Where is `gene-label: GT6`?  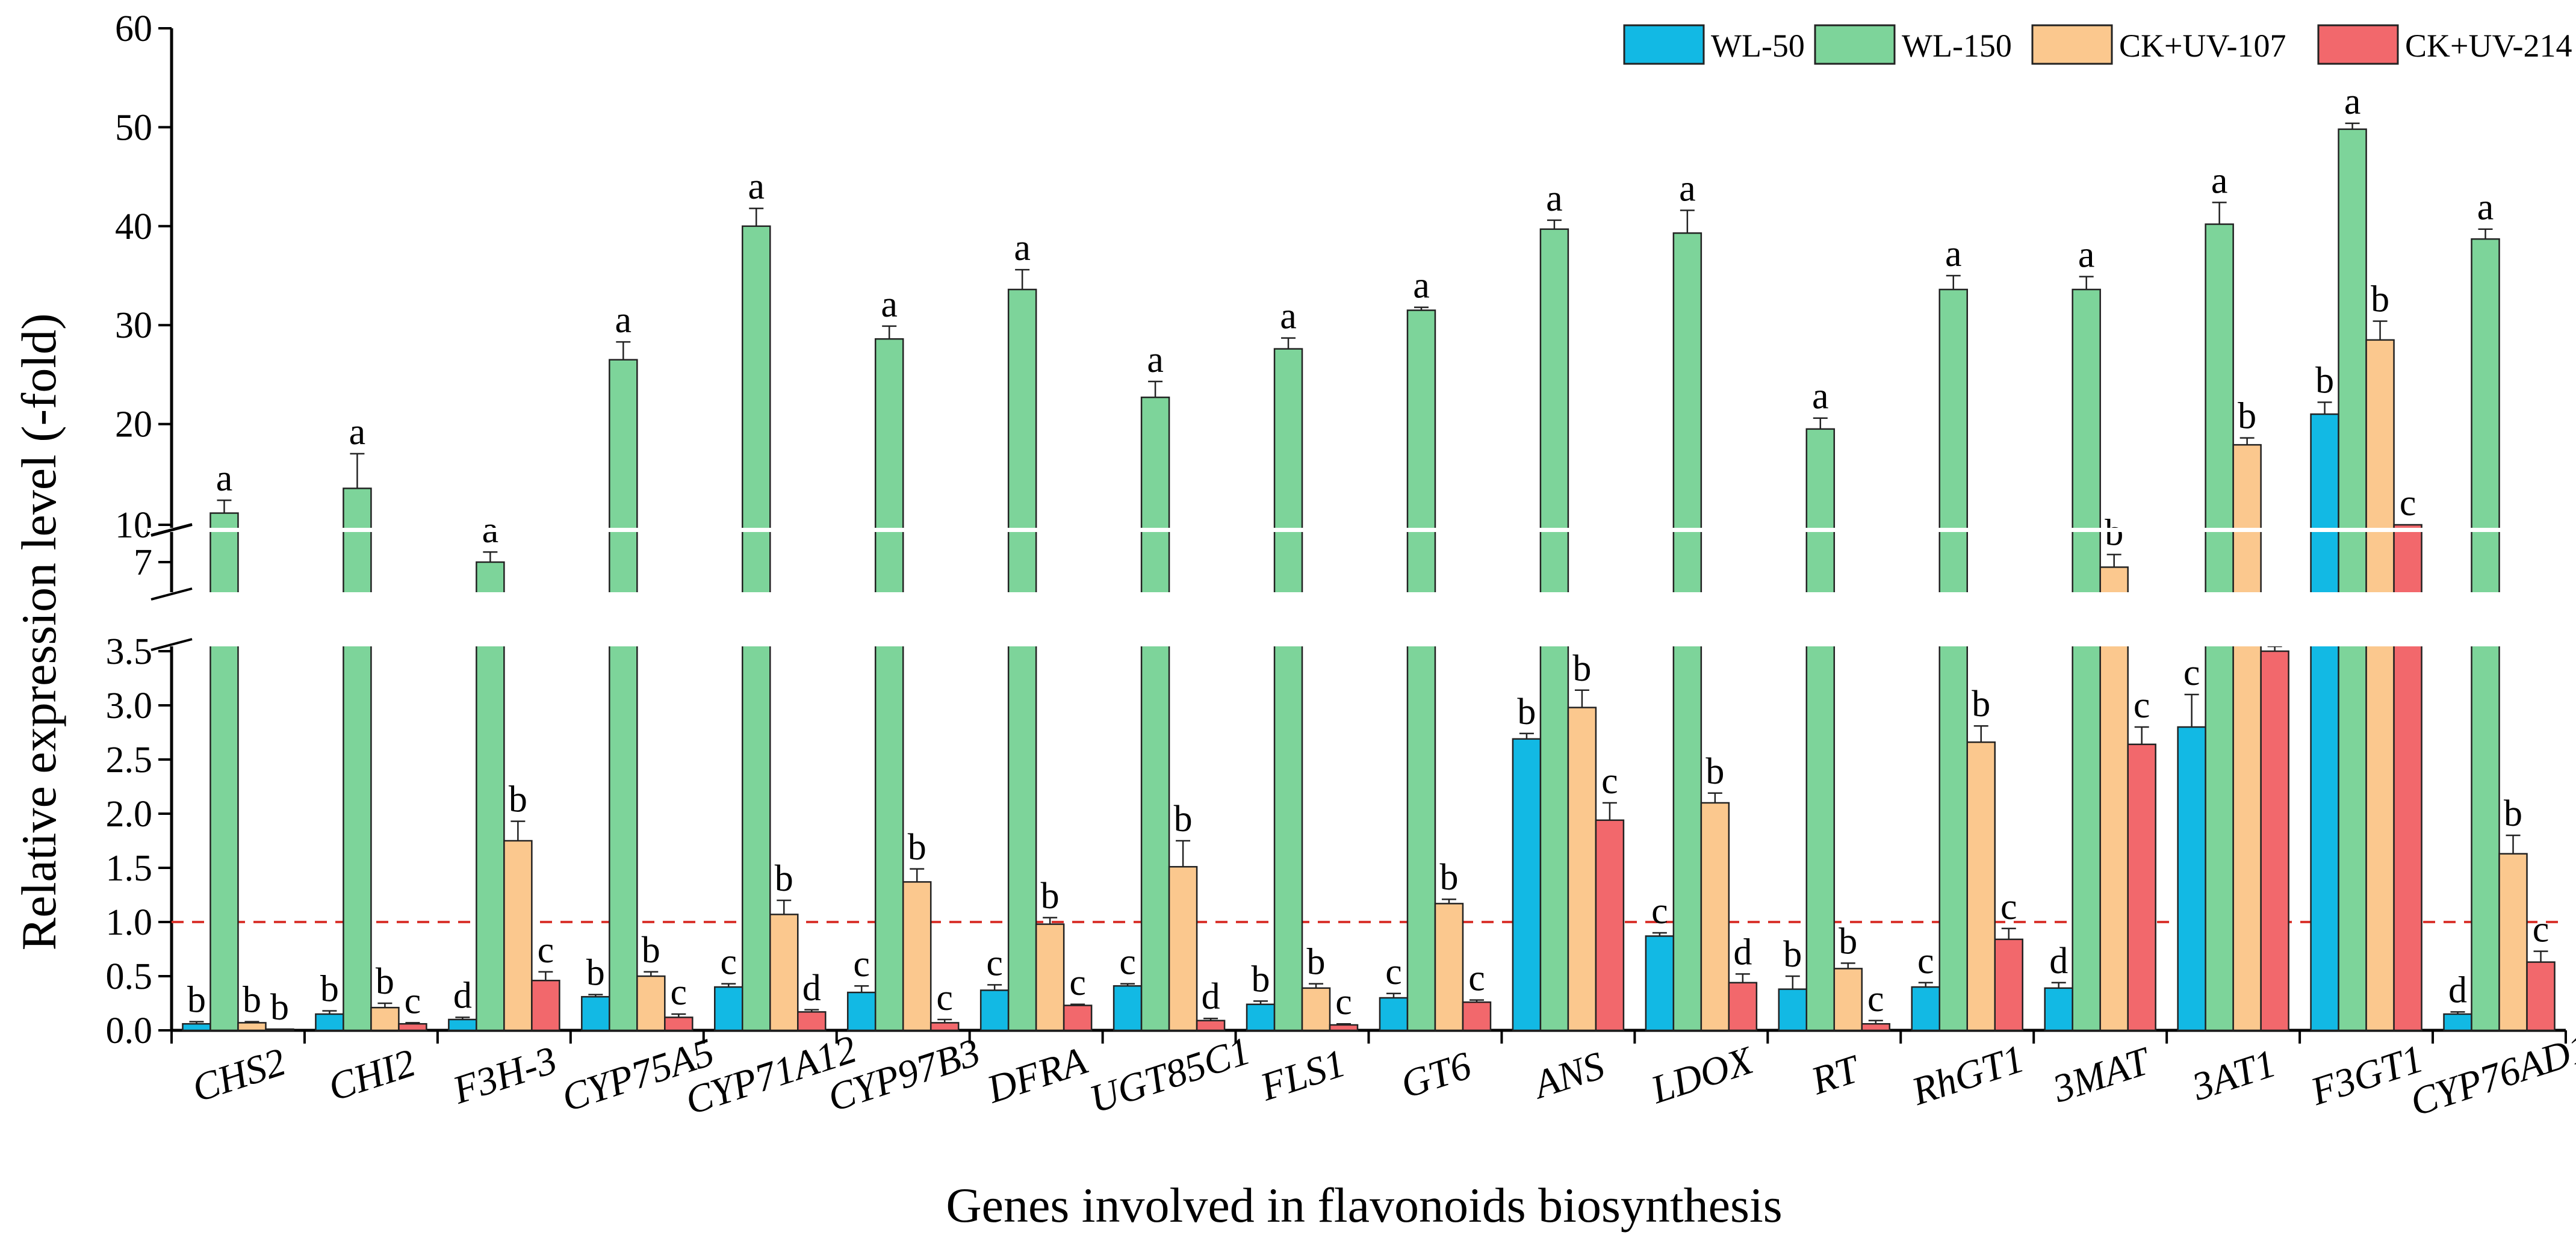 gene-label: GT6 is located at coordinates (1435, 1076).